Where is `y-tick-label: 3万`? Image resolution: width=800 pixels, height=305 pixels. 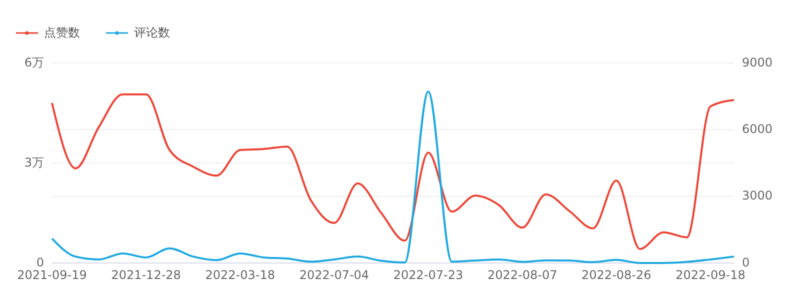 y-tick-label: 3万 is located at coordinates (34, 162).